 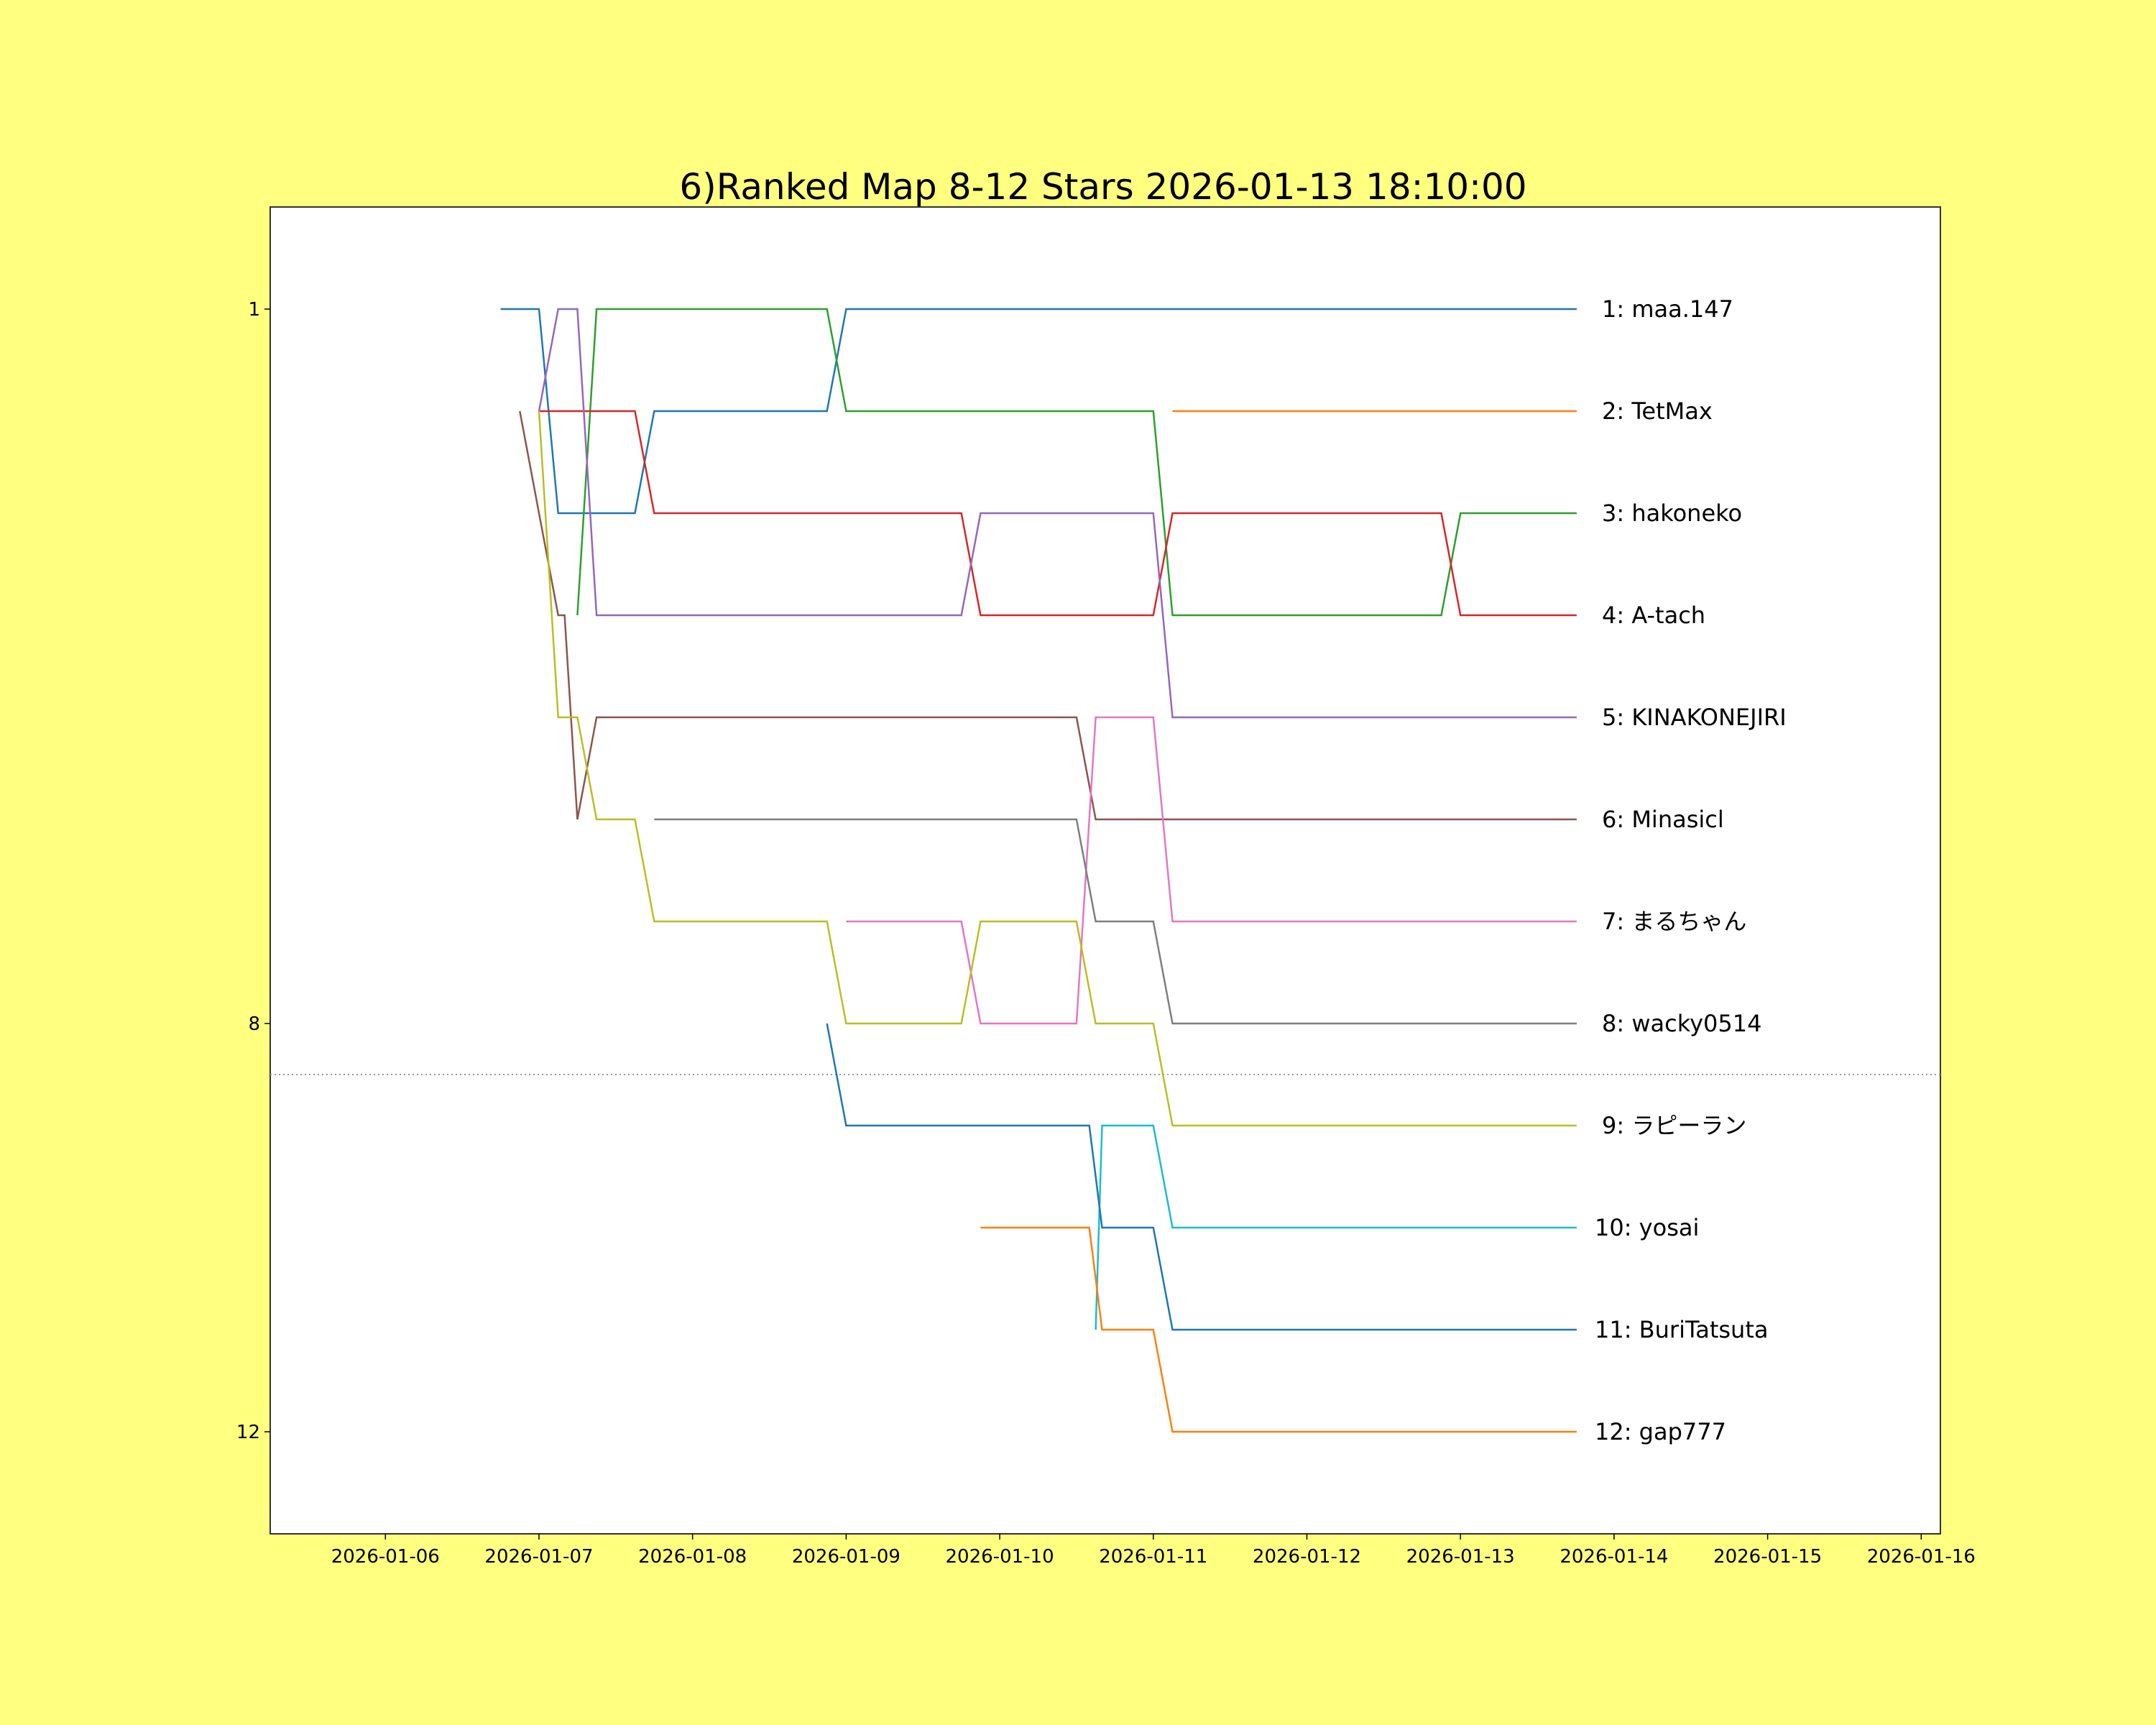 What do you see at coordinates (1767, 1557) in the screenshot?
I see `x-tick-label-10: 2026-01-15` at bounding box center [1767, 1557].